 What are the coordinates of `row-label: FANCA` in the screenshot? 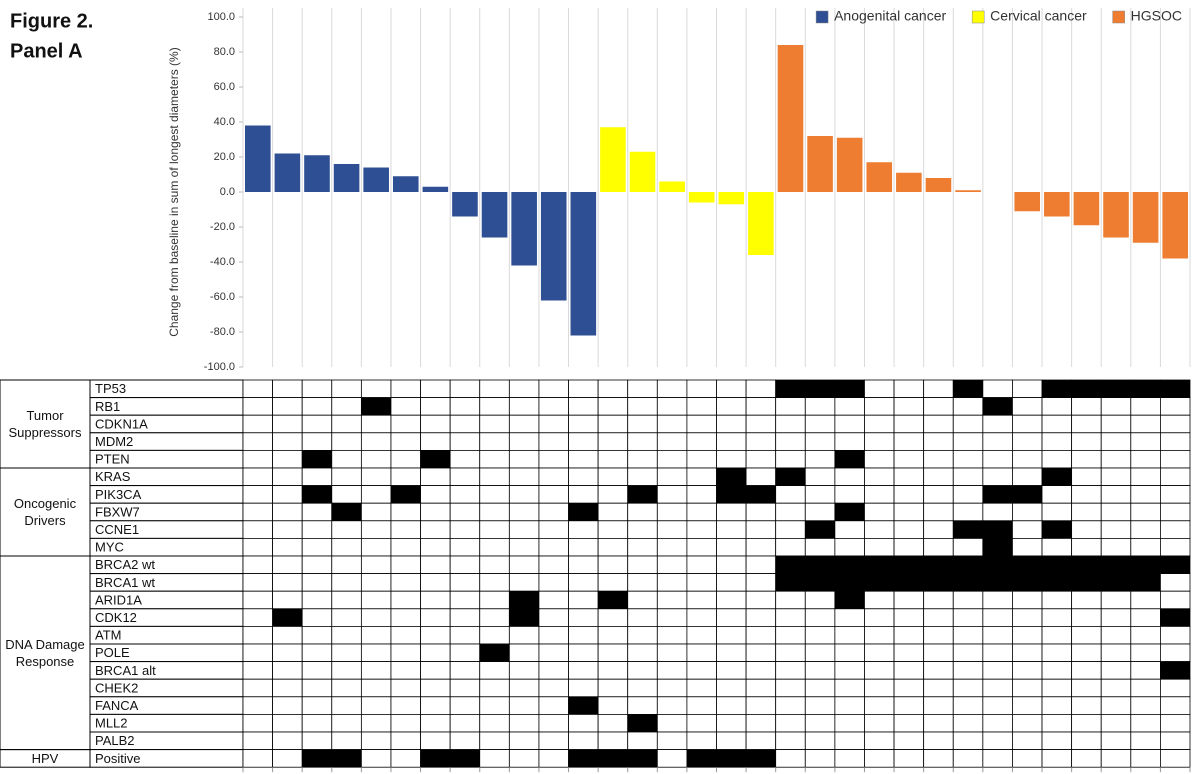 It's located at (117, 705).